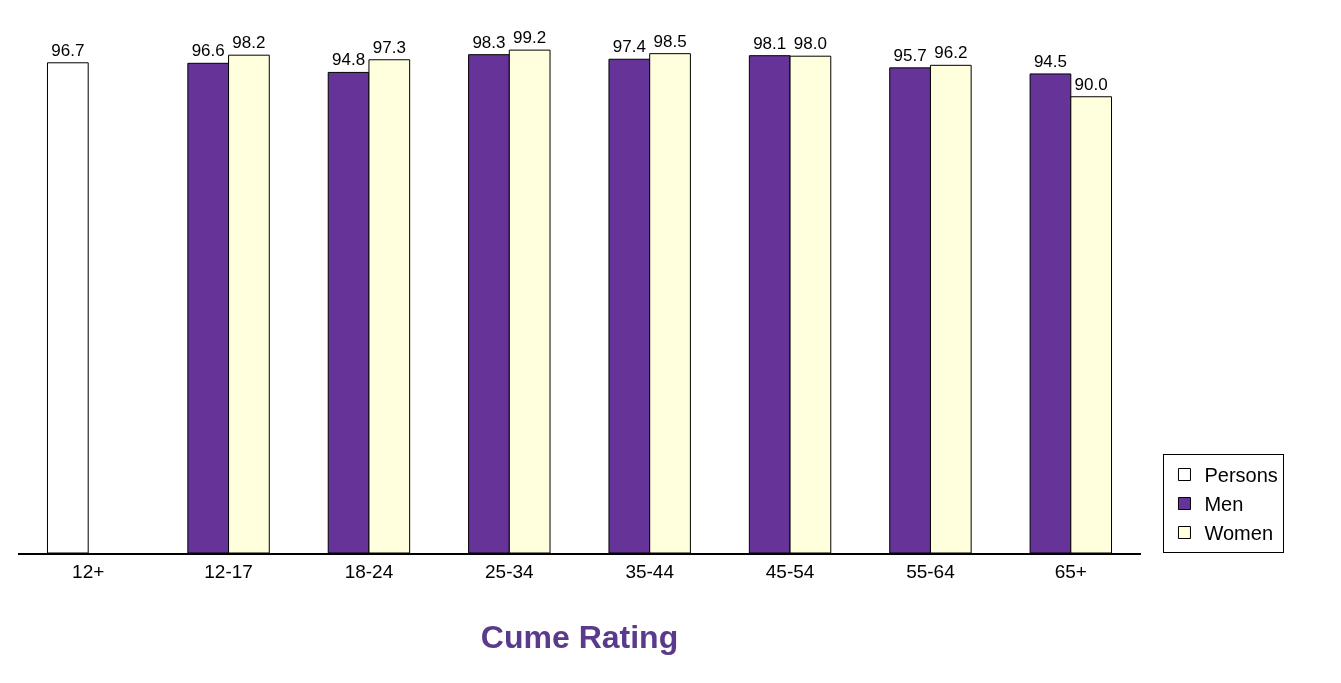  What do you see at coordinates (1091, 84) in the screenshot?
I see `data-label: 90.0` at bounding box center [1091, 84].